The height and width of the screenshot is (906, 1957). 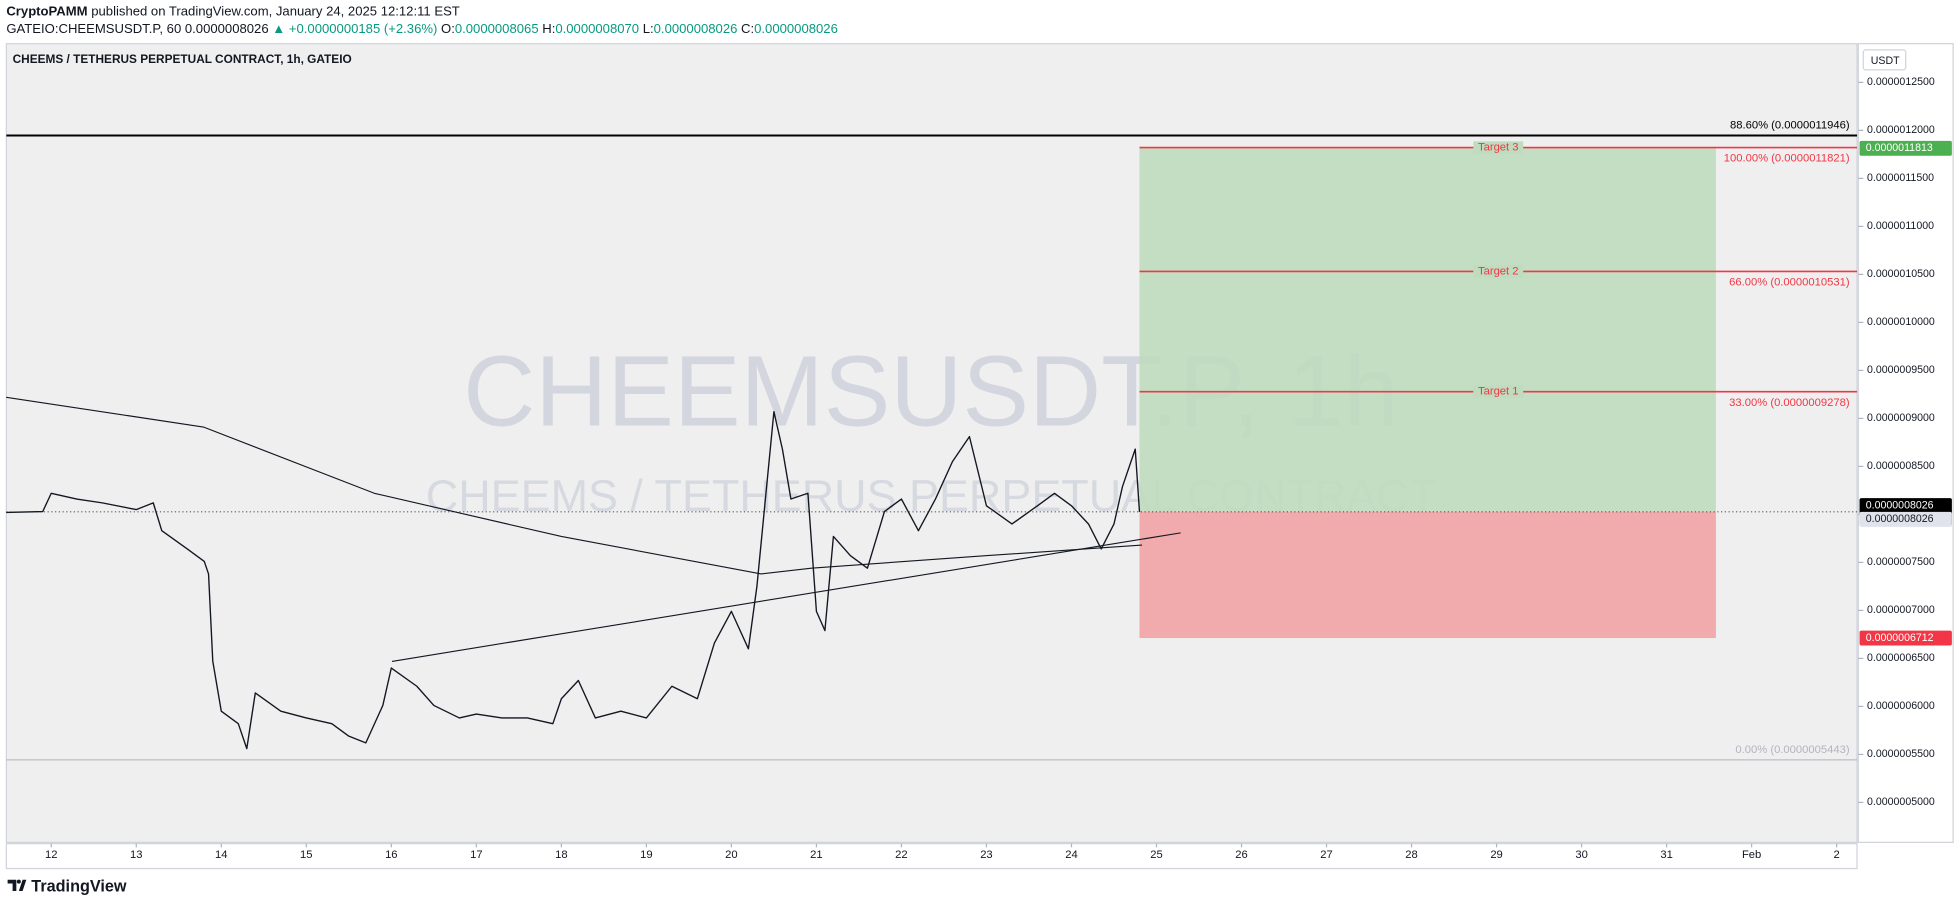 What do you see at coordinates (1901, 322) in the screenshot?
I see `y-tick-label: 0.0000010000` at bounding box center [1901, 322].